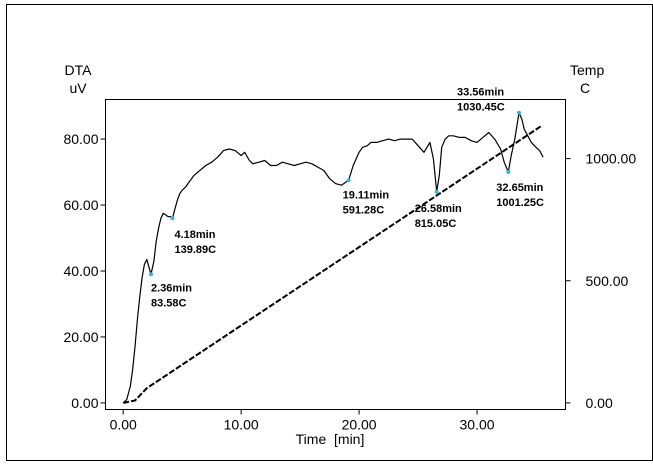 The image size is (653, 466). Describe the element at coordinates (480, 93) in the screenshot. I see `peak-time-label: 33.56min` at that location.